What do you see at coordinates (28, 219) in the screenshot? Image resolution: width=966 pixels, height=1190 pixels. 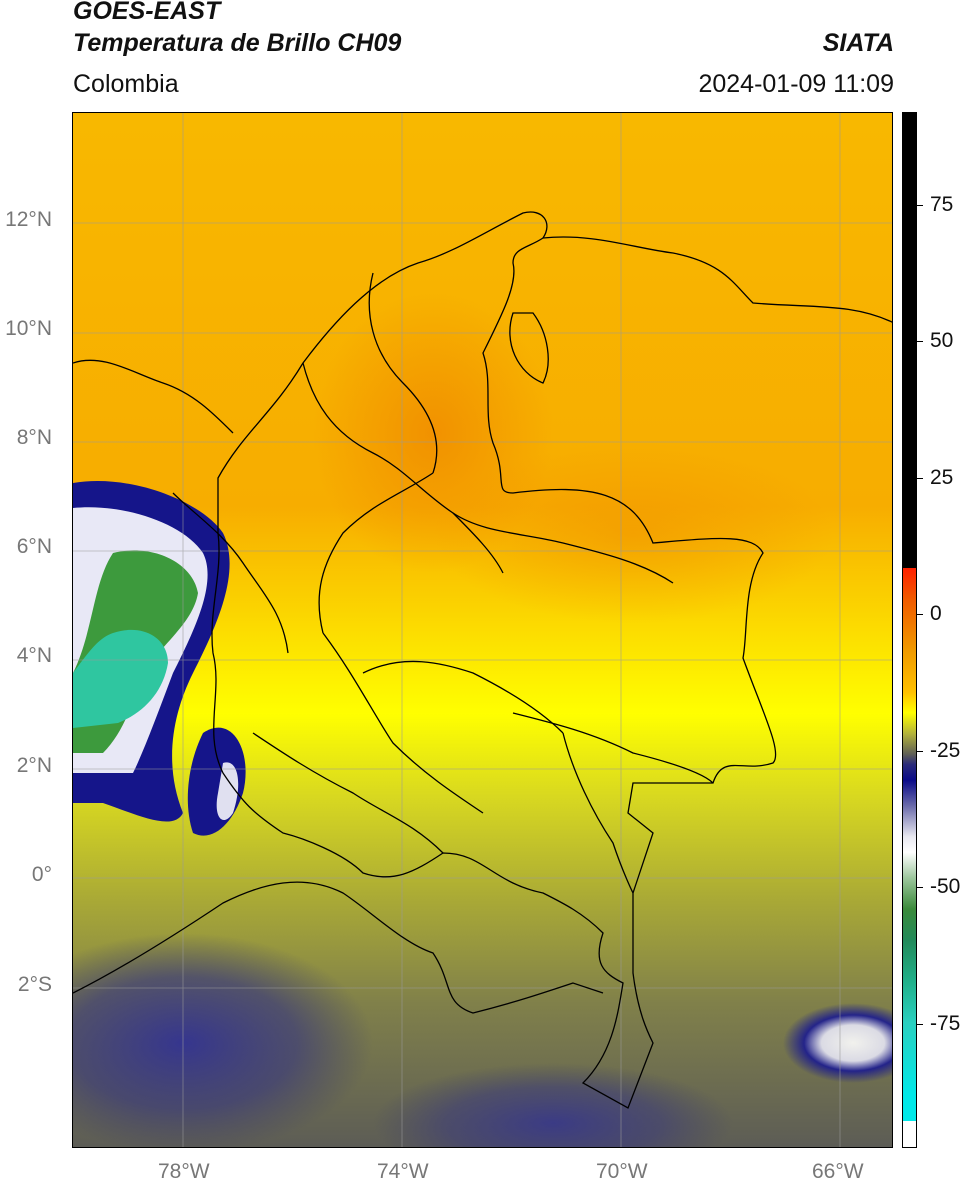 I see `lat-label: 12°N` at bounding box center [28, 219].